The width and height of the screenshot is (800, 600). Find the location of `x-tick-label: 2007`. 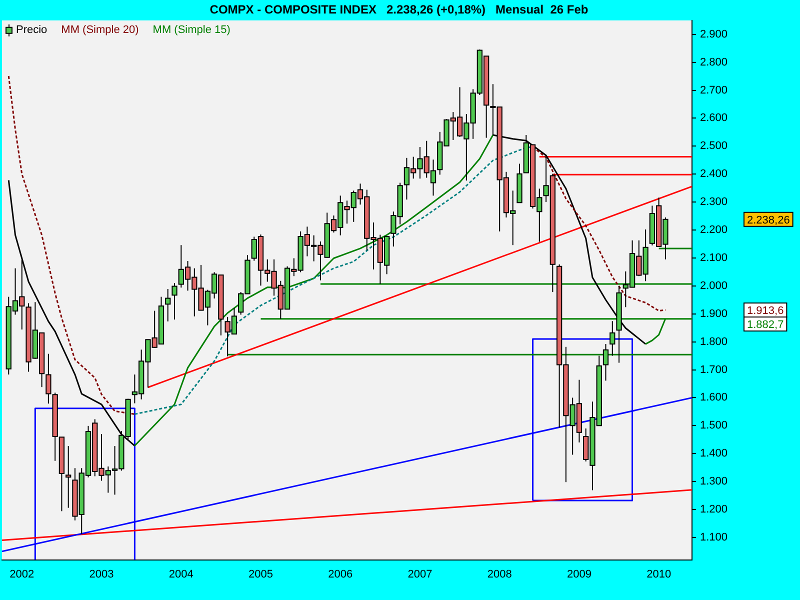

x-tick-label: 2007 is located at coordinates (420, 574).